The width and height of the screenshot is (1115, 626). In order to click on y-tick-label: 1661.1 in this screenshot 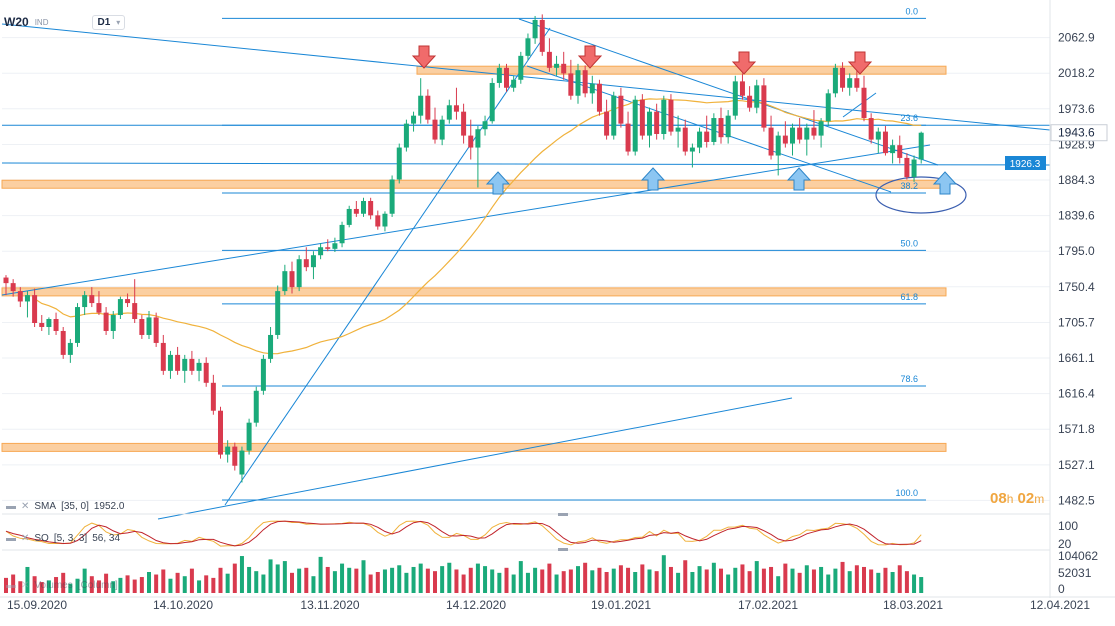, I will do `click(1076, 358)`.